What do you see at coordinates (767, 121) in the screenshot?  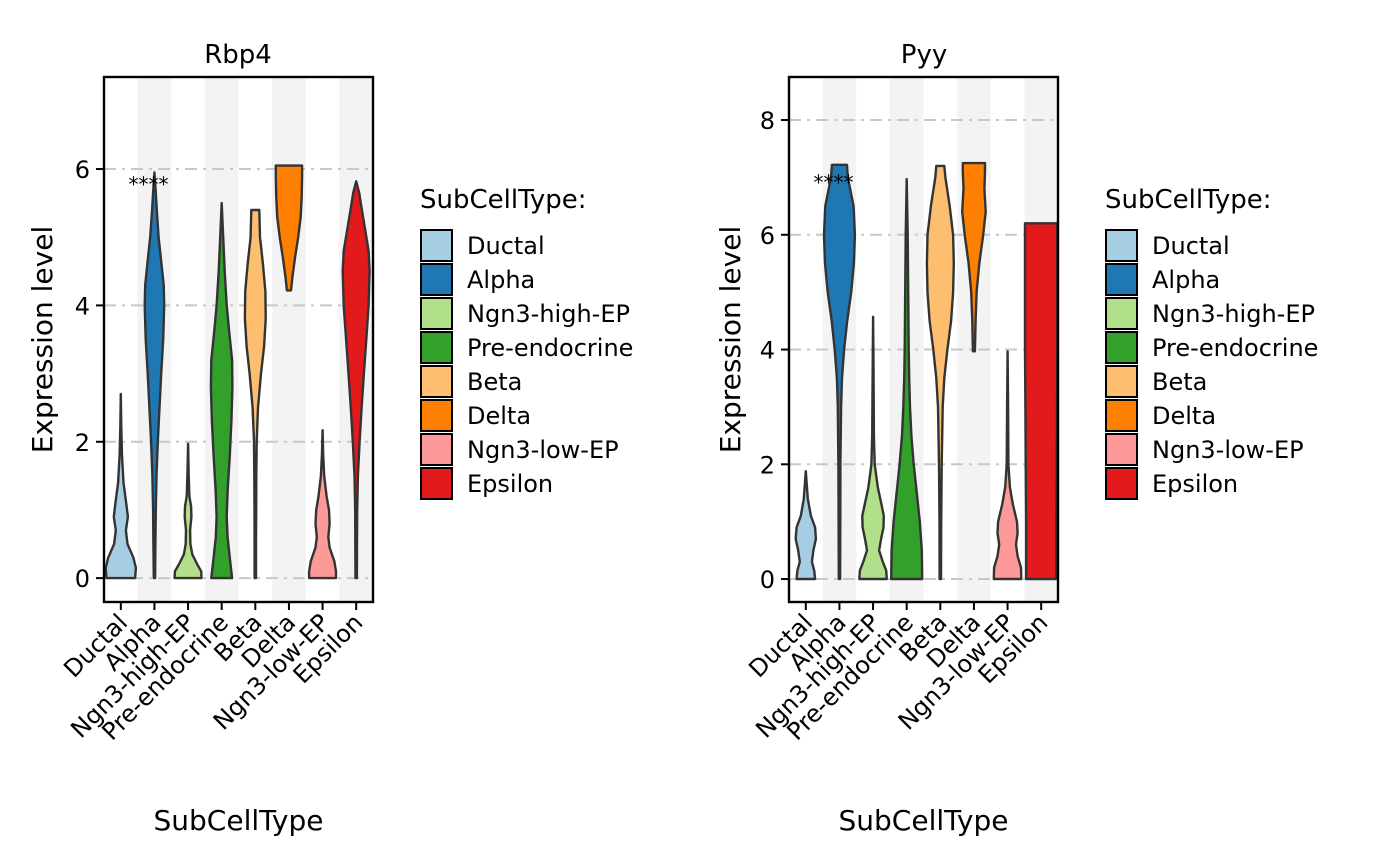 I see `y-tick-label: 8` at bounding box center [767, 121].